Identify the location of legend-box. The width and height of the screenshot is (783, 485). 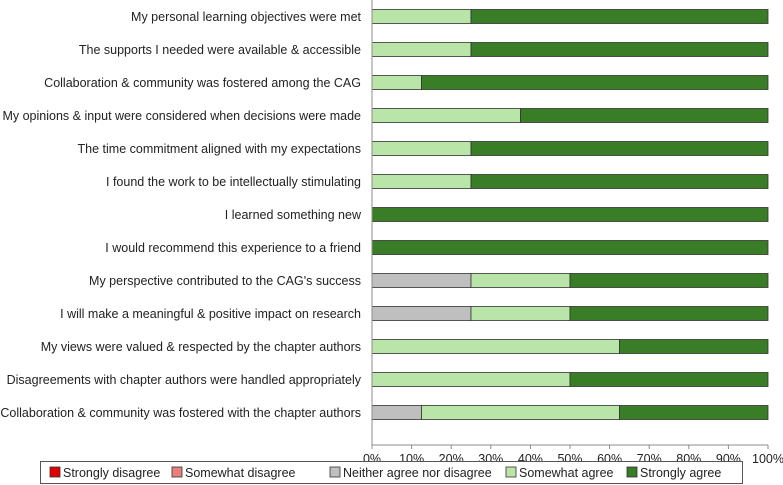
(391, 472).